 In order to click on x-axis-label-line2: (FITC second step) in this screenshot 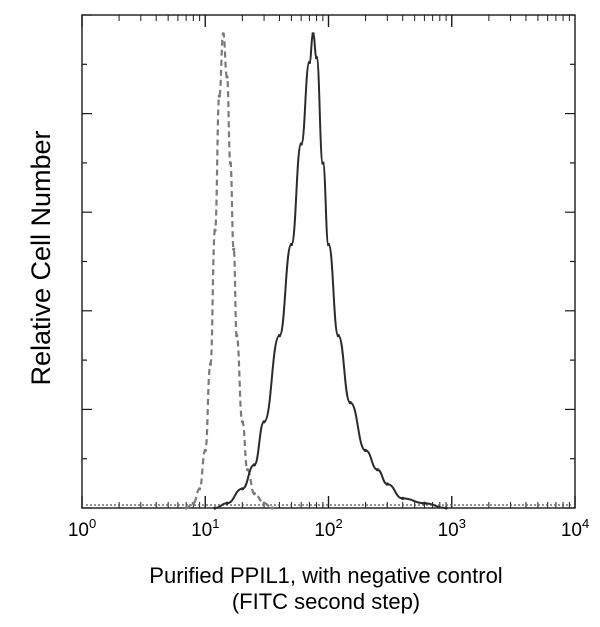, I will do `click(326, 601)`.